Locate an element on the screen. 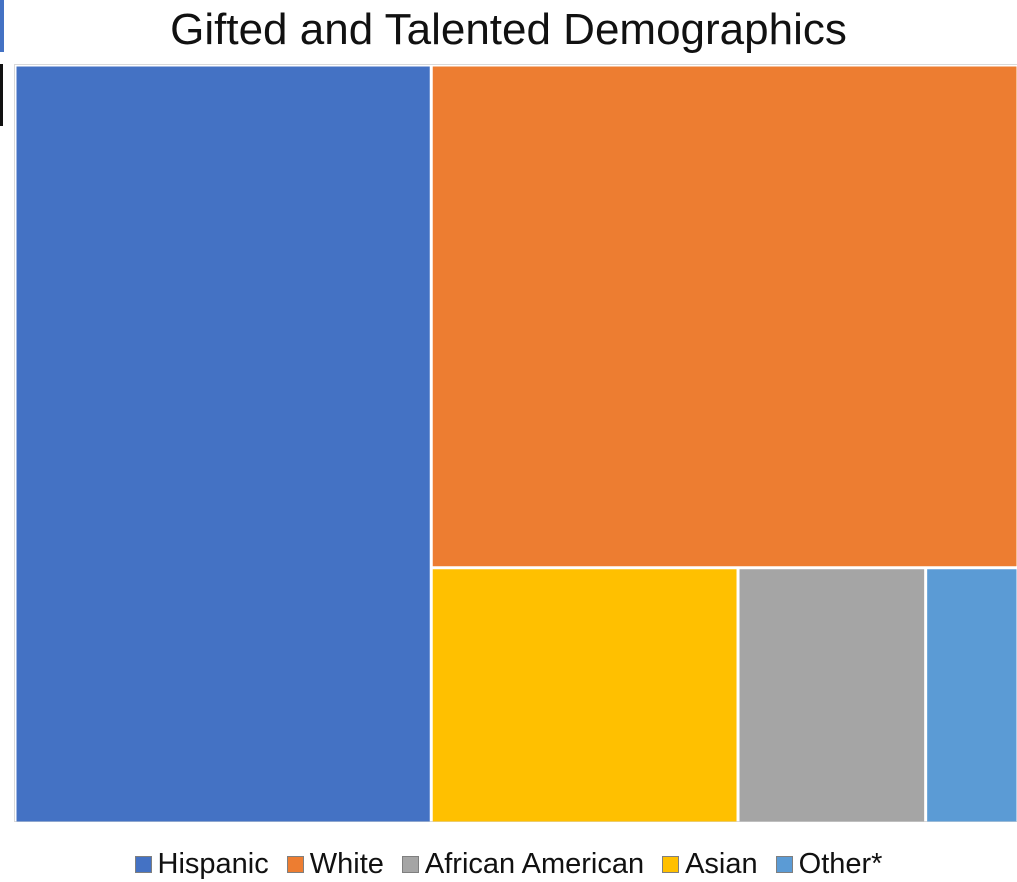 The image size is (1017, 882). treemap-tile-african-american is located at coordinates (832, 695).